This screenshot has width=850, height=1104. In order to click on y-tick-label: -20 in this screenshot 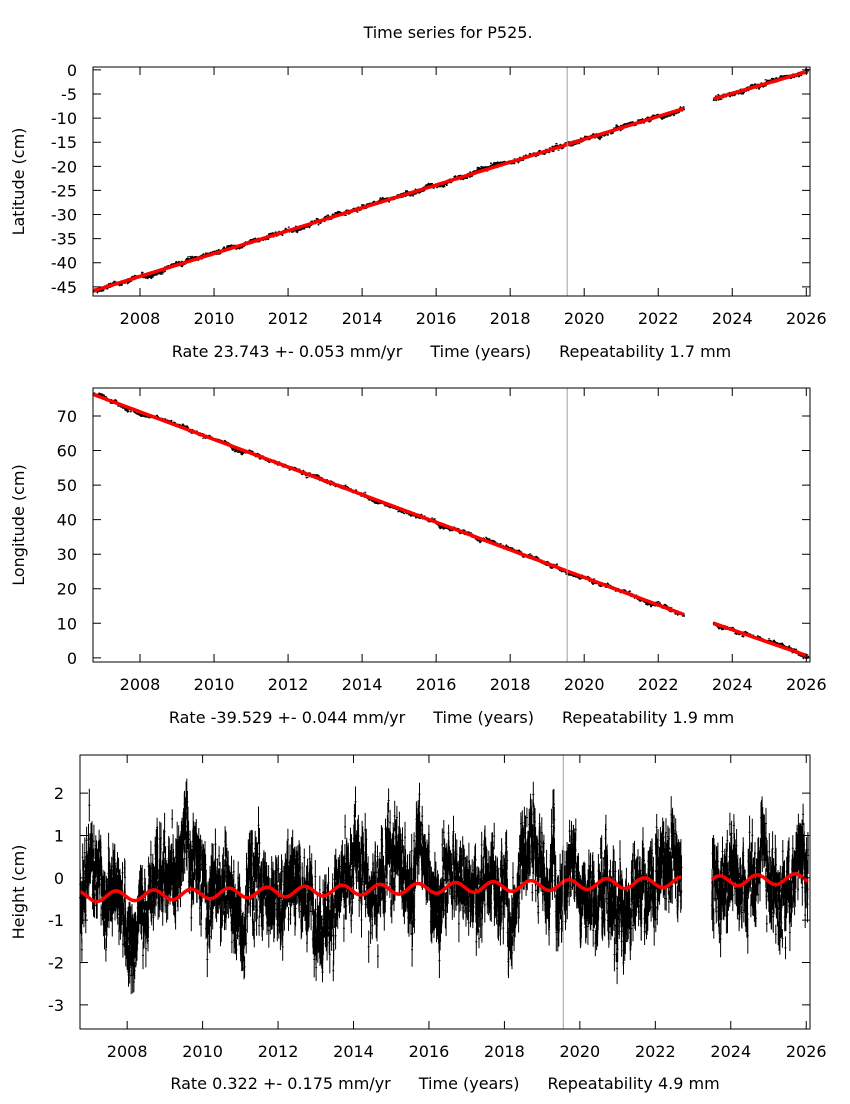, I will do `click(64, 166)`.